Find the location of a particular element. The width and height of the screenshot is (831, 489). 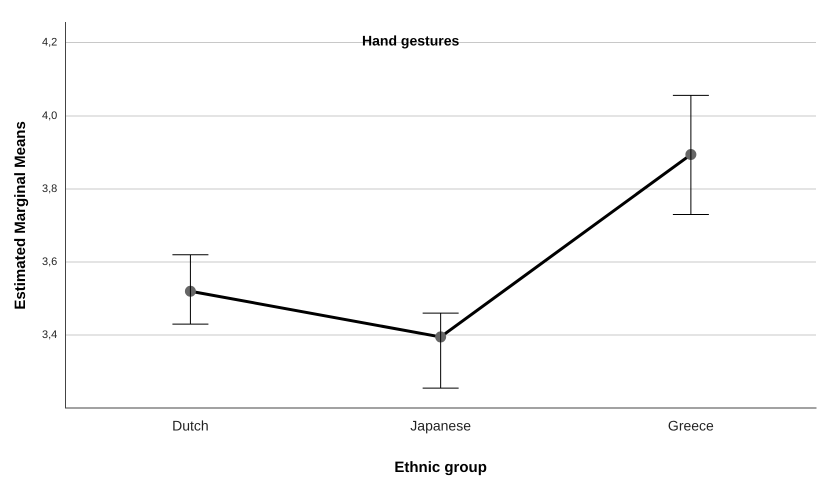

text: Hand gestures is located at coordinates (411, 40).